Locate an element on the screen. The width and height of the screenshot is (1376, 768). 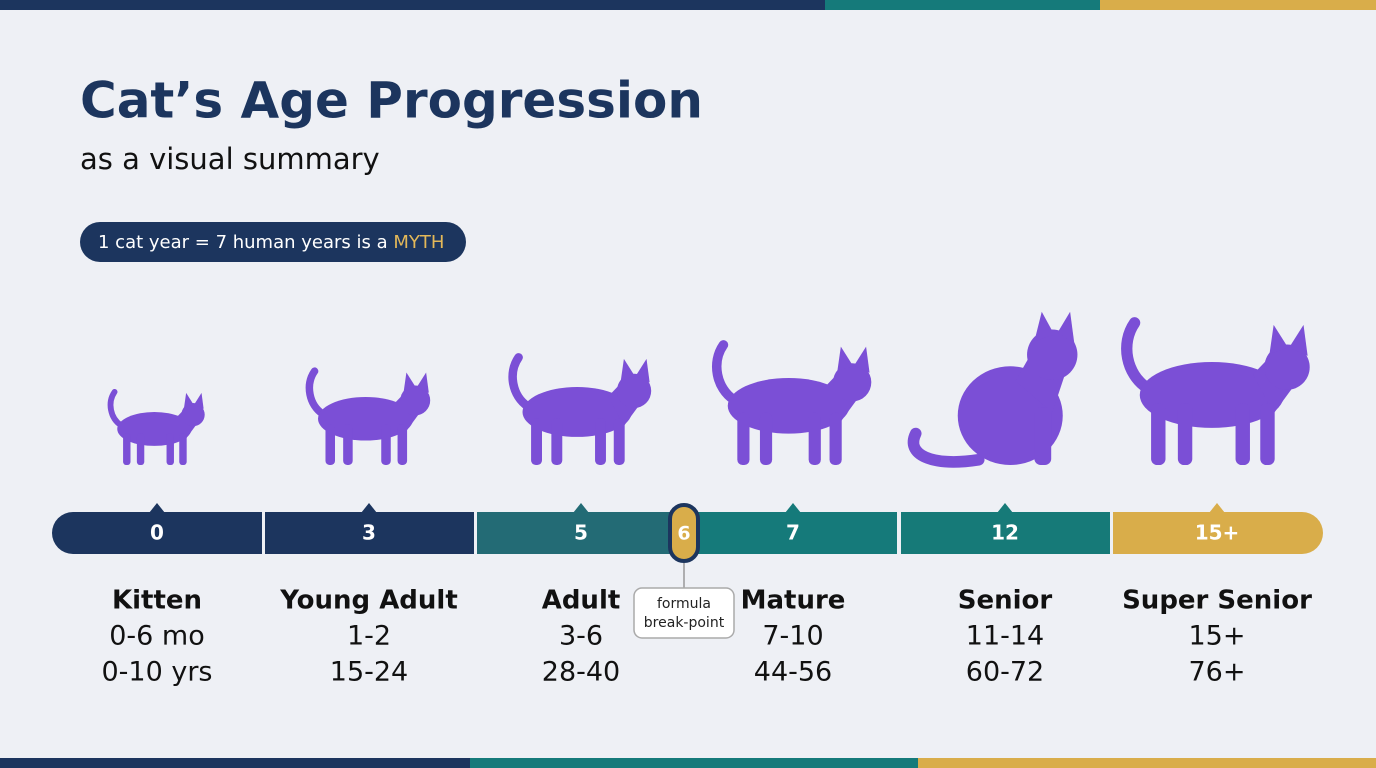
stage-human-age: 15-24 is located at coordinates (369, 672).